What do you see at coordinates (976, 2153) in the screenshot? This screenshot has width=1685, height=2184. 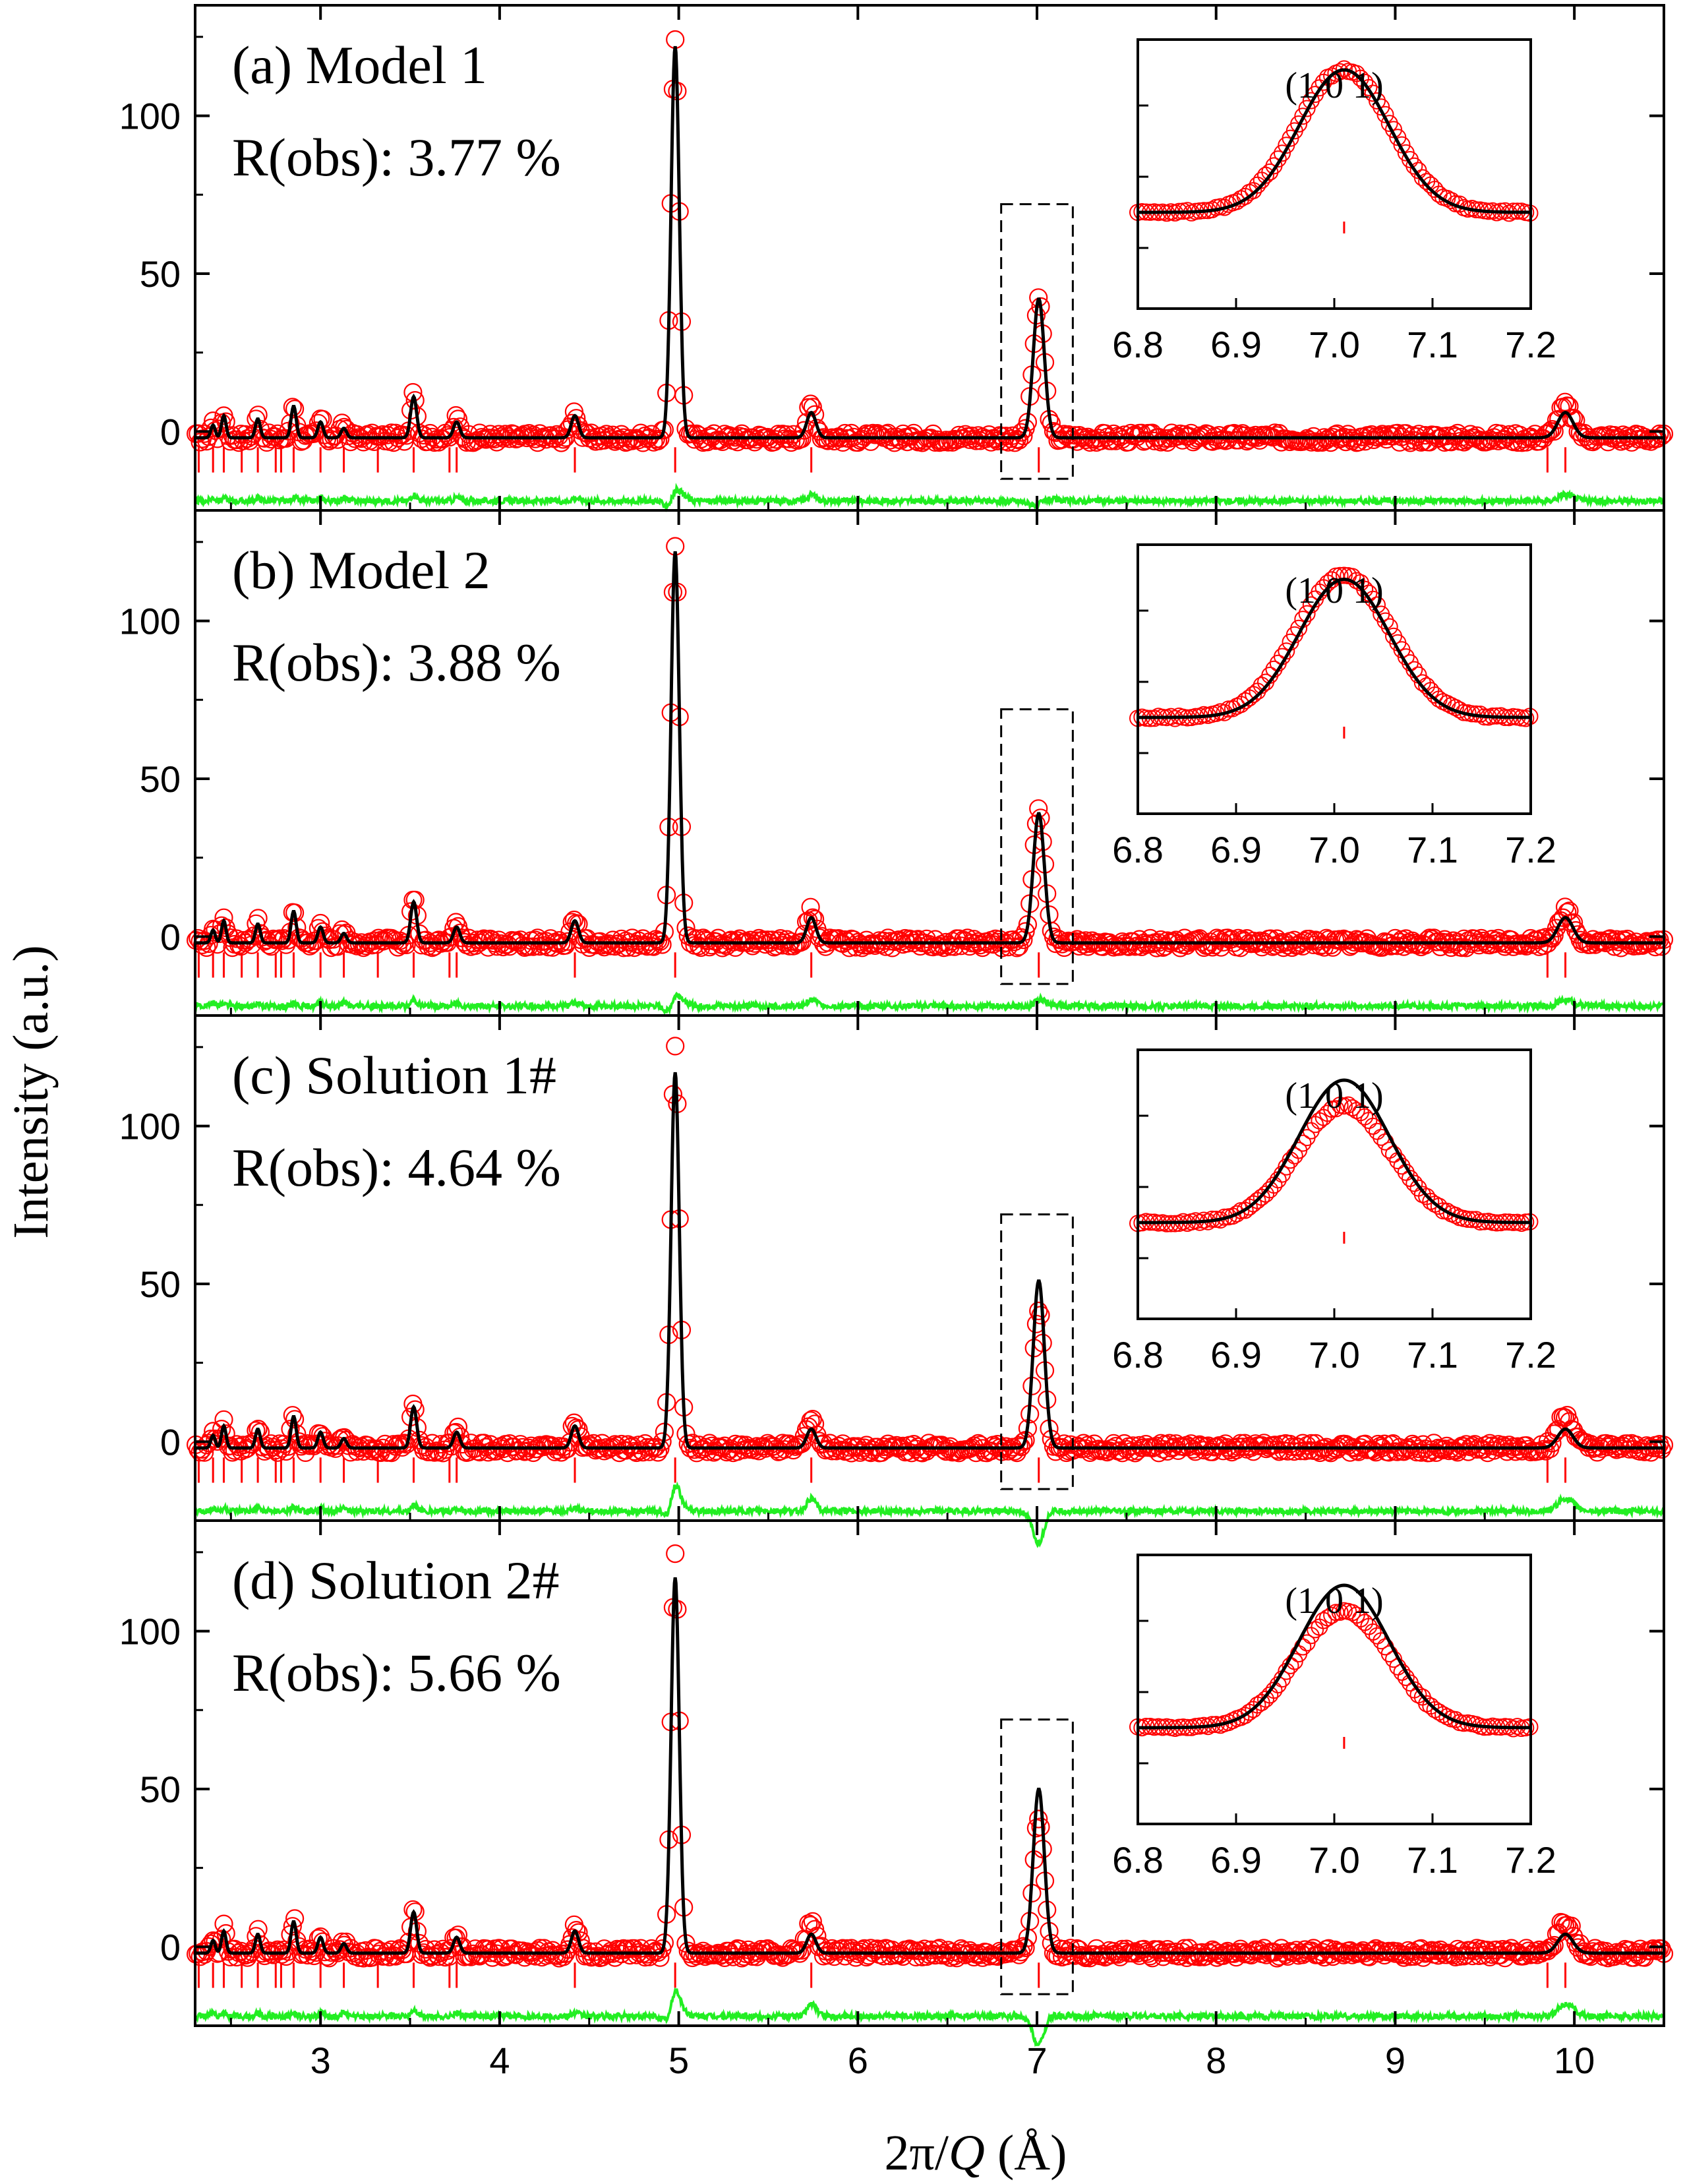 I see `x-axis-label: 2π/Q (Å)` at bounding box center [976, 2153].